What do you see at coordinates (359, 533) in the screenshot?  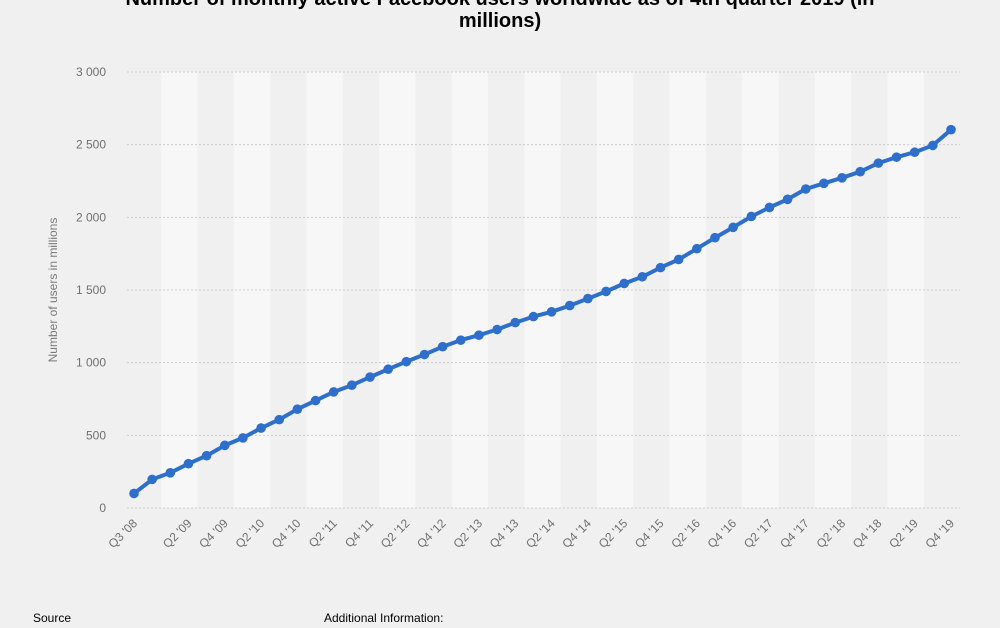 I see `x-tick-label: Q4 '11` at bounding box center [359, 533].